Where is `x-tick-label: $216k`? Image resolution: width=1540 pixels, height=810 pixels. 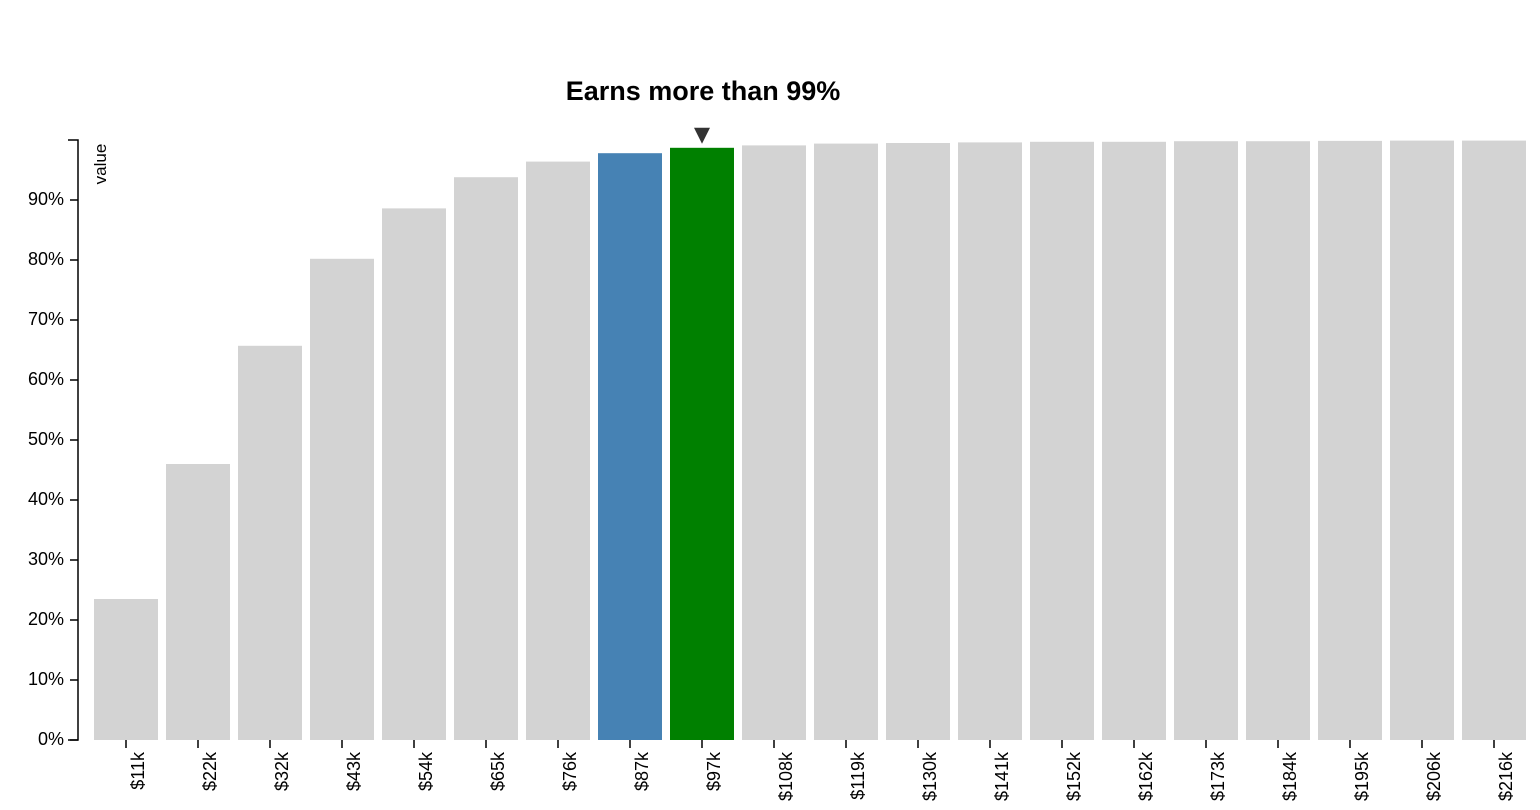
x-tick-label: $216k is located at coordinates (1506, 776).